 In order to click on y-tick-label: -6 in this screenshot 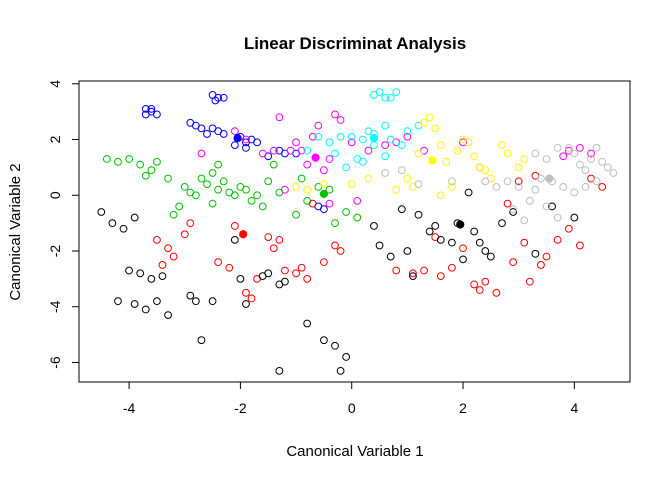, I will do `click(55, 362)`.